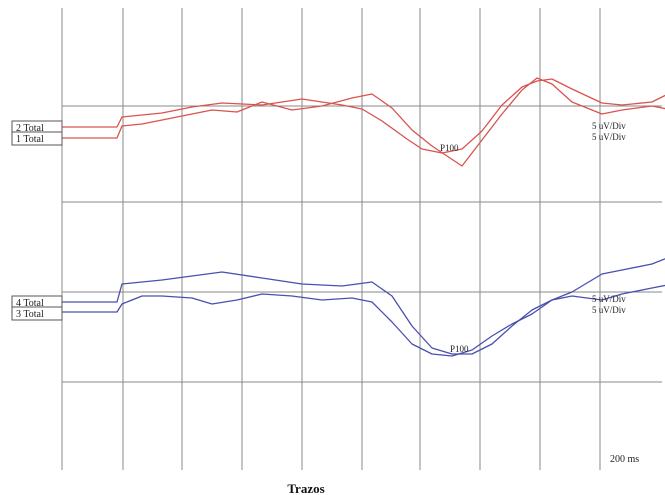 This screenshot has width=665, height=495. What do you see at coordinates (624, 459) in the screenshot?
I see `time-scale-label: 200 ms` at bounding box center [624, 459].